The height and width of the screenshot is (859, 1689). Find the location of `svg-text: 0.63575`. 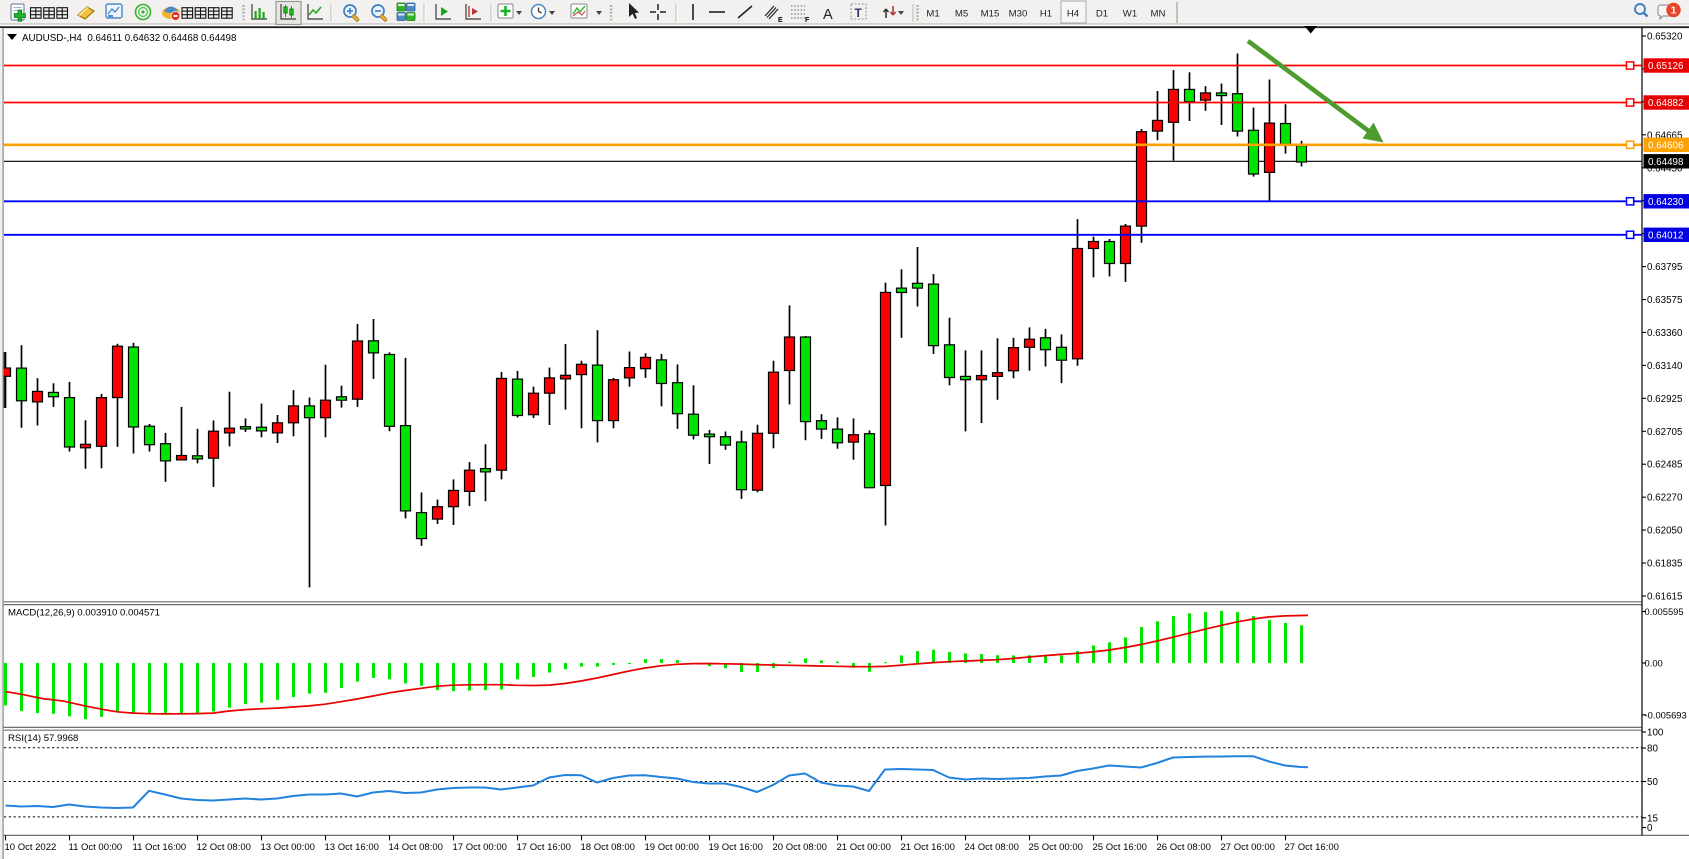

svg-text: 0.63575 is located at coordinates (1665, 300).